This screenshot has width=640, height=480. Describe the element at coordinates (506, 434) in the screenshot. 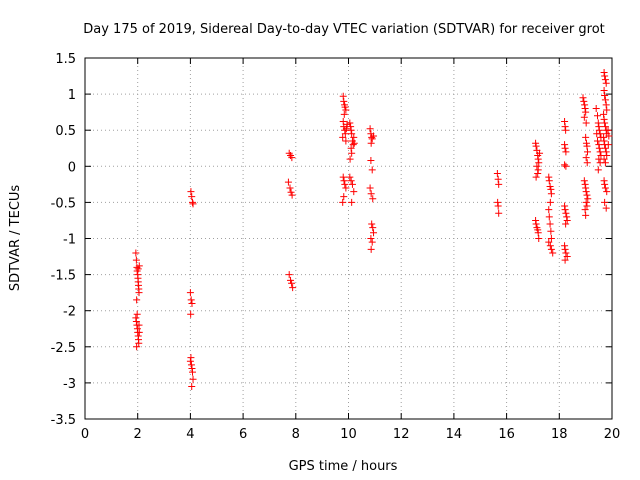

I see `x-tick-label: 16` at that location.